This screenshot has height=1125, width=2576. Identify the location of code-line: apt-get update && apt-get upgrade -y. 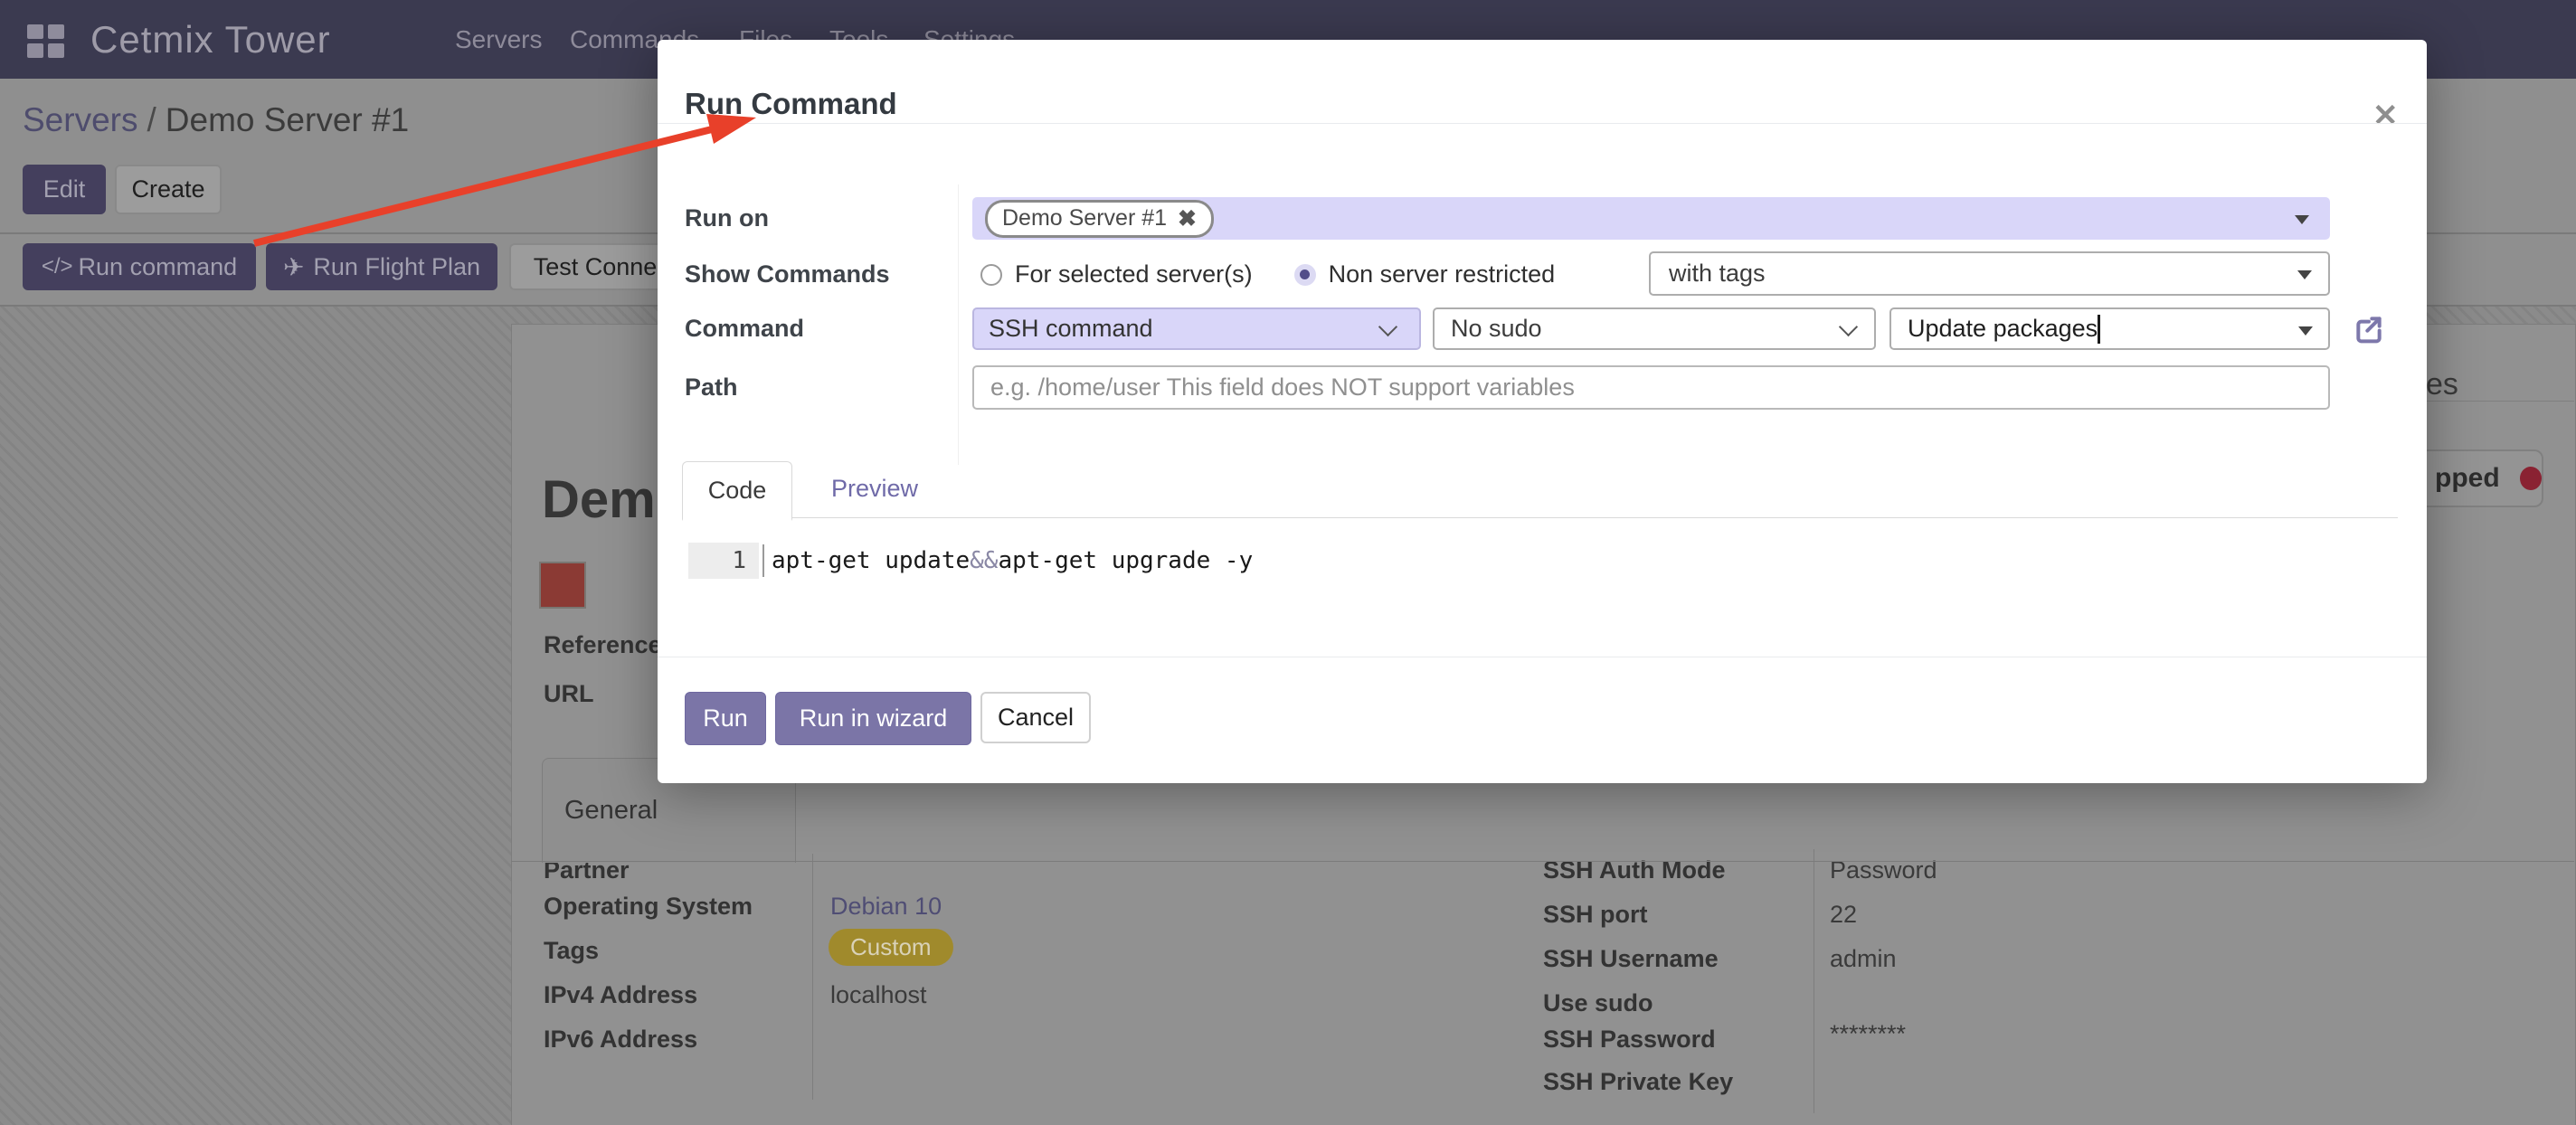
(1012, 561).